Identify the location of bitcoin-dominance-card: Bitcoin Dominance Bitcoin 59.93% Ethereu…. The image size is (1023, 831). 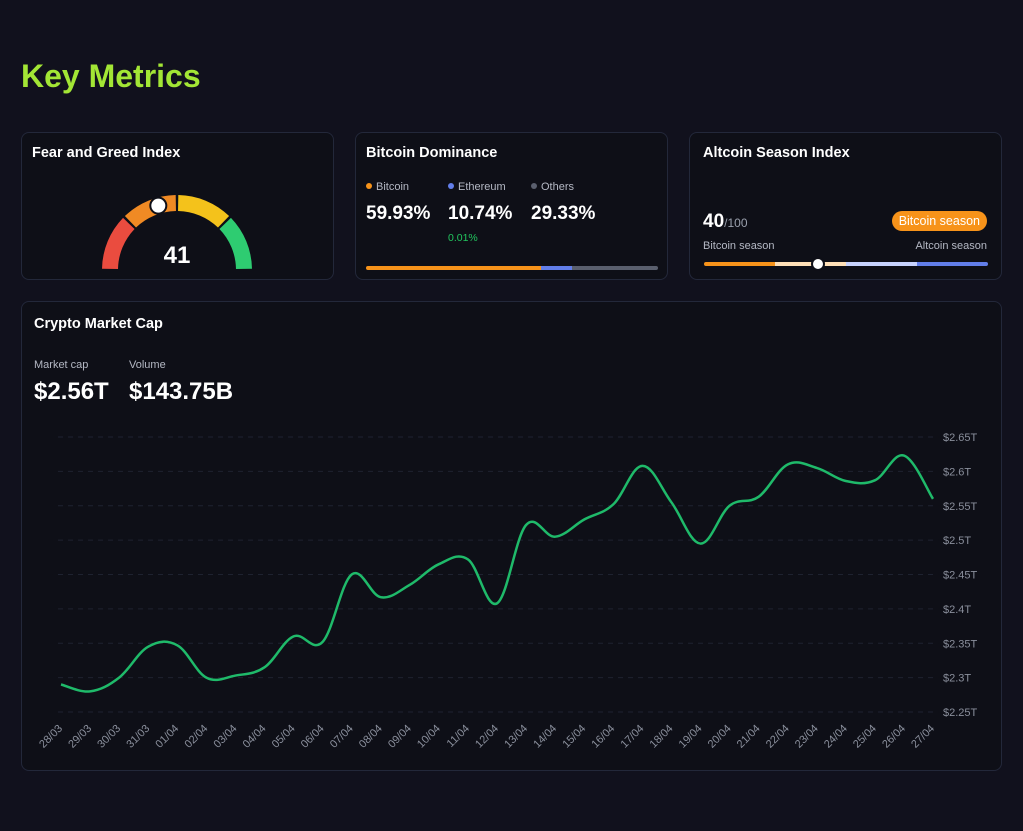
(511, 206).